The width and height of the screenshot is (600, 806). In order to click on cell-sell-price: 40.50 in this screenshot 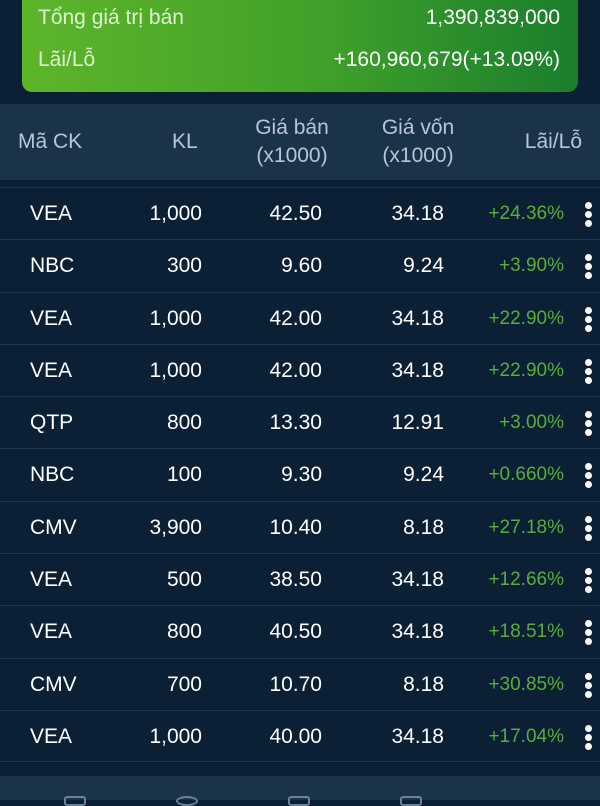, I will do `click(295, 632)`.